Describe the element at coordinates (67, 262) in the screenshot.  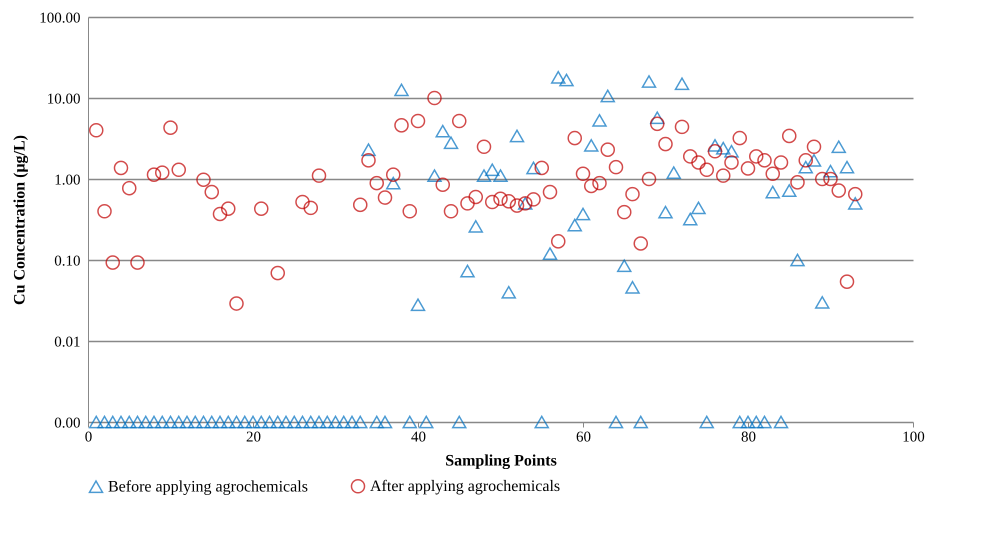
I see `y-tick-label: 0.10` at that location.